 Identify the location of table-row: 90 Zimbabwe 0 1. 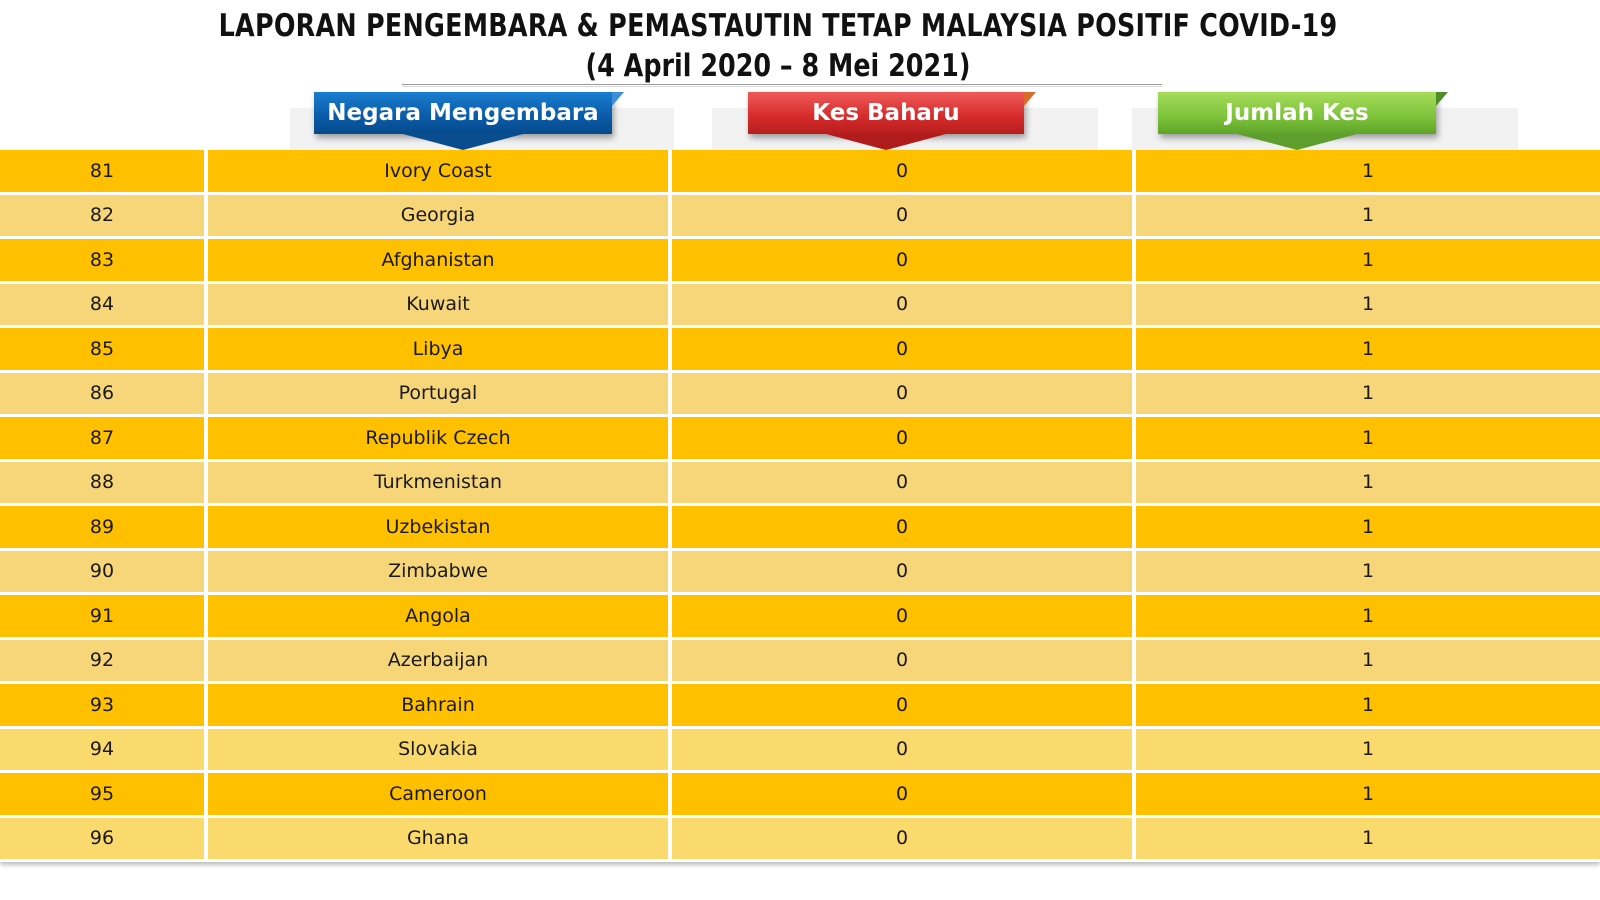
(800, 572).